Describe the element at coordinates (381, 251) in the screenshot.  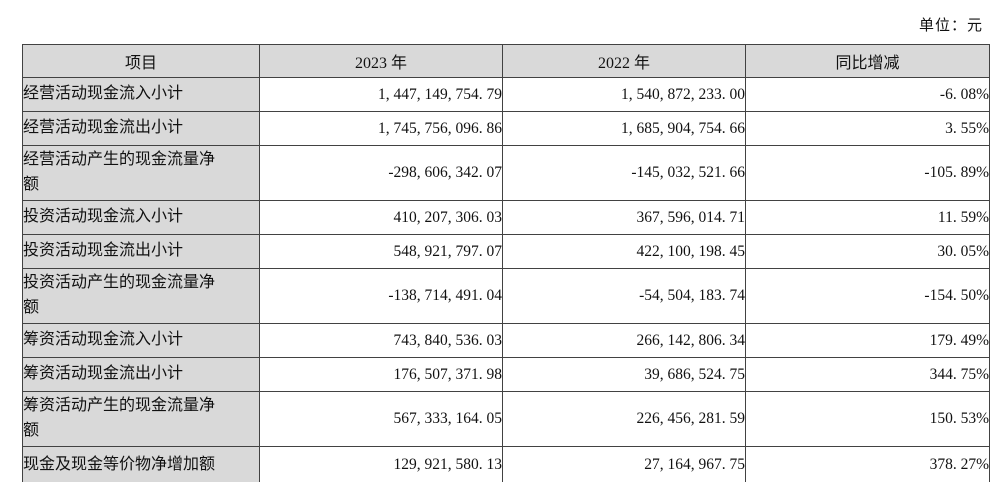
I see `value-2023-cell: 548, 921, 797. 07` at that location.